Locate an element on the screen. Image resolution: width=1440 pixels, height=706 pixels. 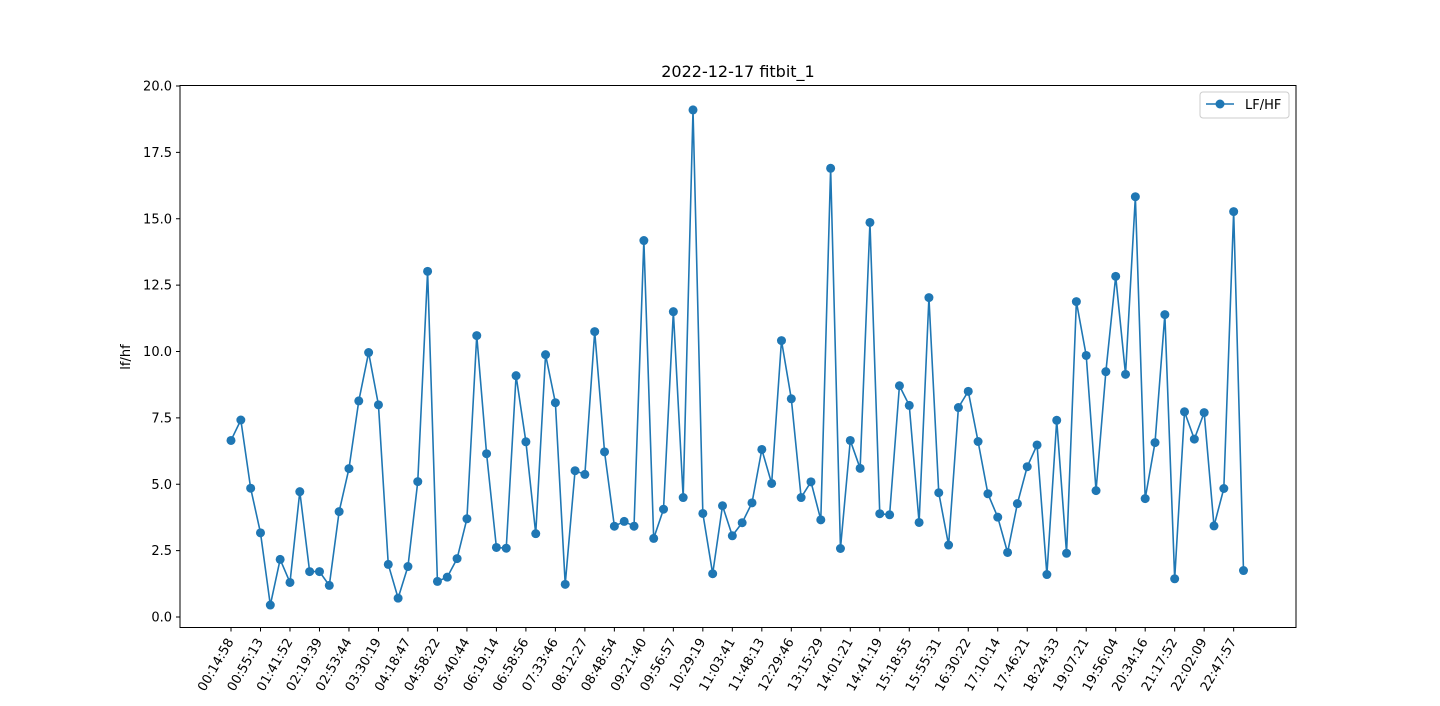
y-tick-label: 20.0 is located at coordinates (157, 87).